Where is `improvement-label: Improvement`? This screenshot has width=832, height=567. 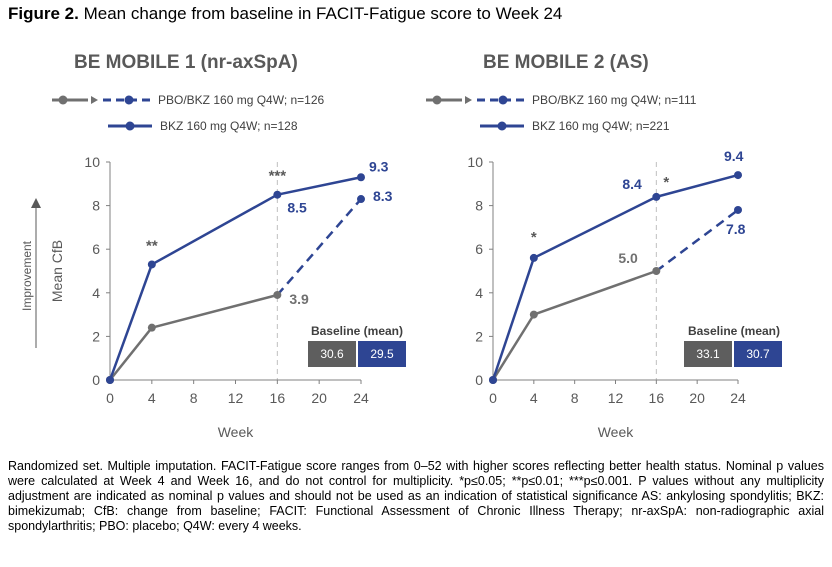
improvement-label: Improvement is located at coordinates (27, 275).